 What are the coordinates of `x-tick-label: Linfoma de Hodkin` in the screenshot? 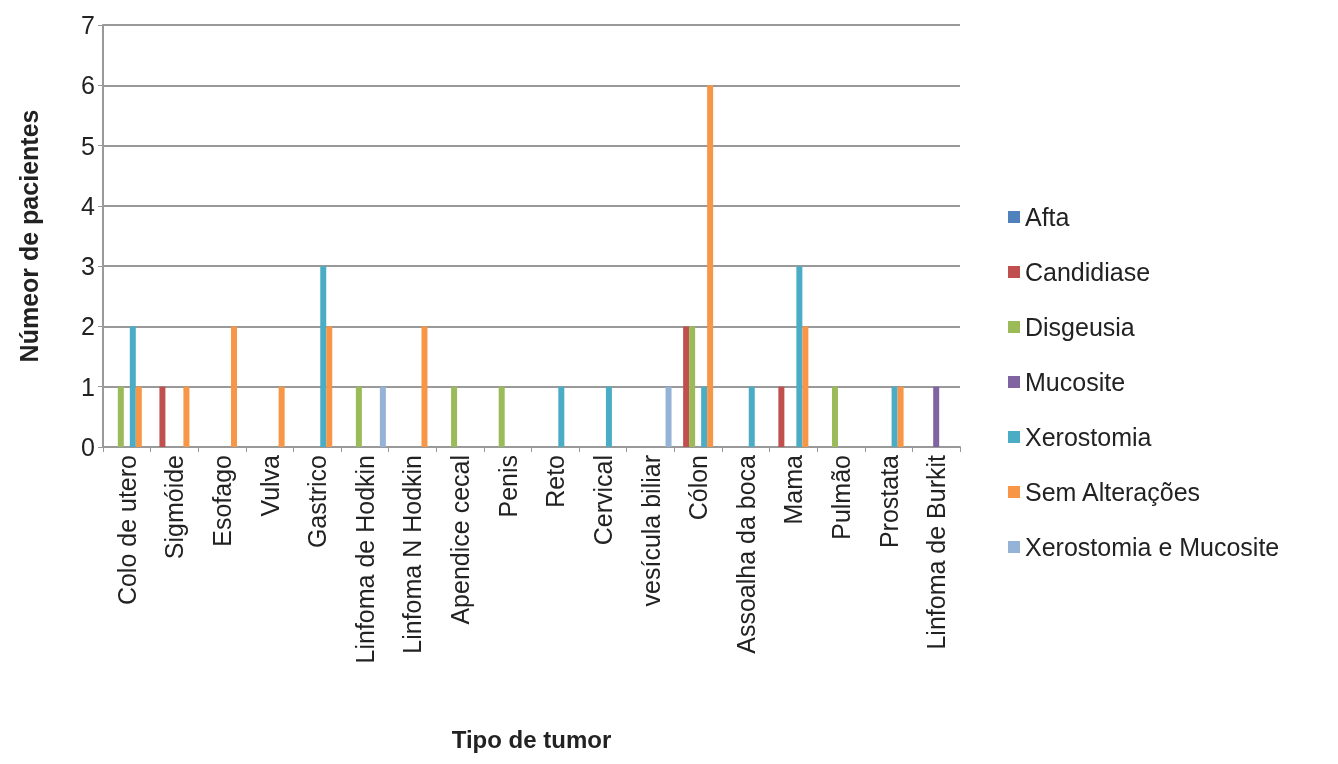 It's located at (364, 559).